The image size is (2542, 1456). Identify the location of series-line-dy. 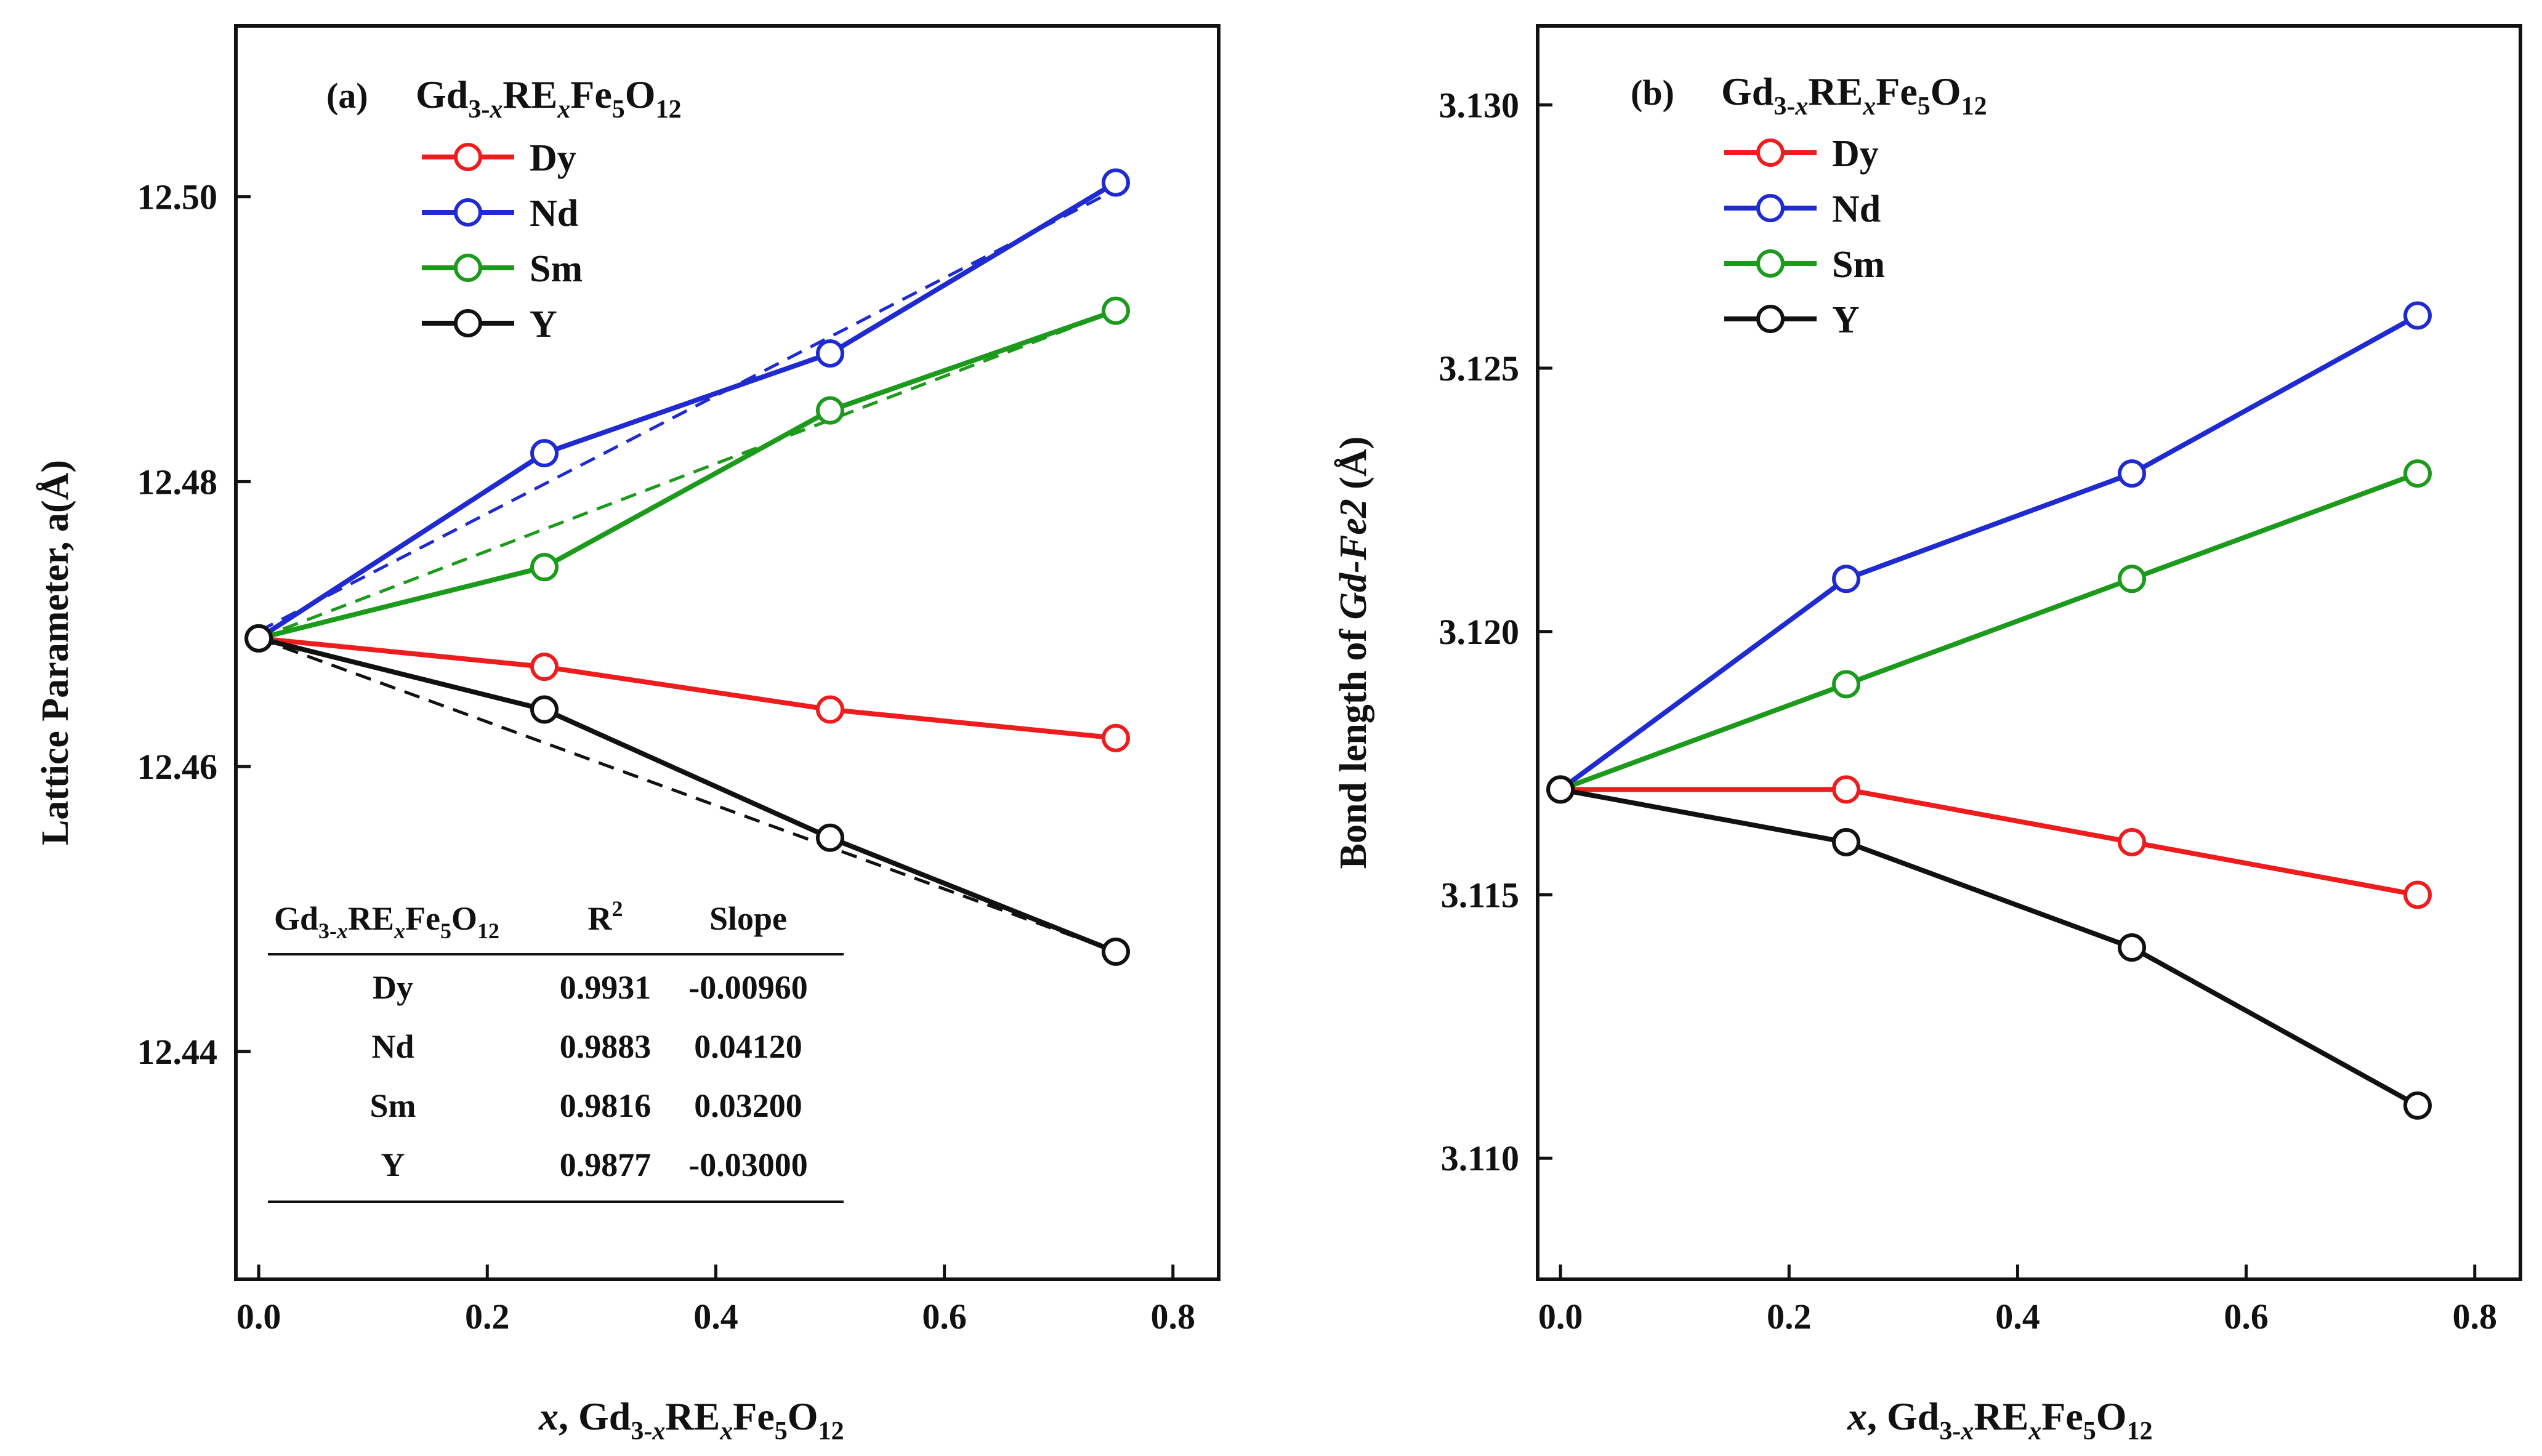
(1989, 842).